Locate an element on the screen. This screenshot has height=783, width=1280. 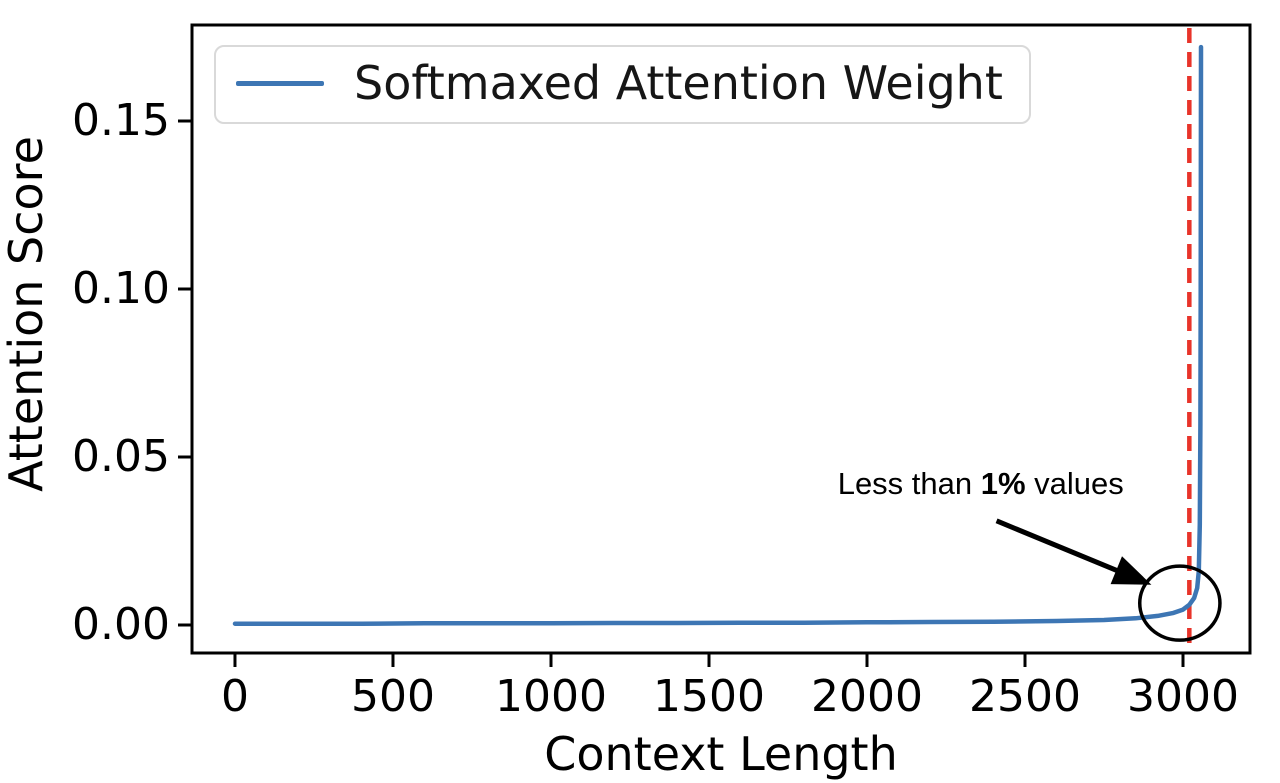
annotation-circle is located at coordinates (1179, 603).